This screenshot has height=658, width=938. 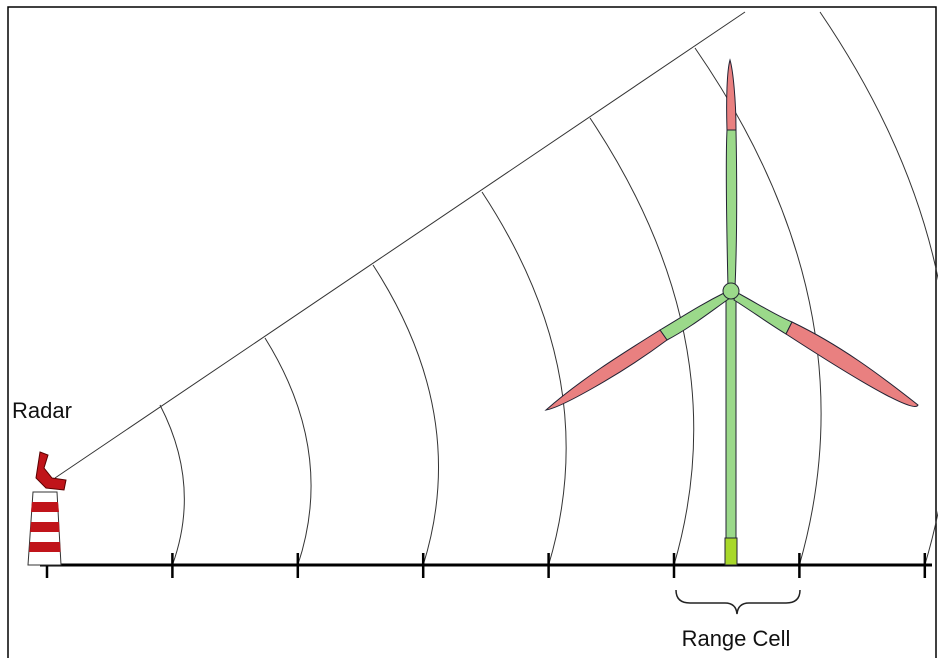 What do you see at coordinates (738, 602) in the screenshot?
I see `range-cell-brace` at bounding box center [738, 602].